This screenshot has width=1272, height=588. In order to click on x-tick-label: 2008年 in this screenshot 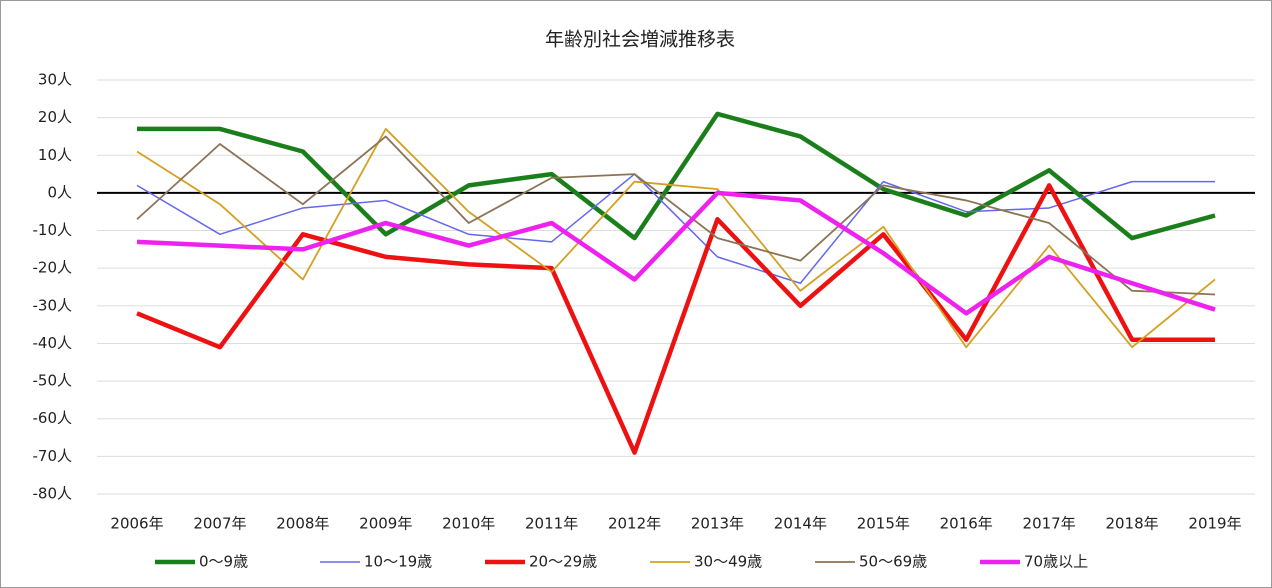, I will do `click(302, 524)`.